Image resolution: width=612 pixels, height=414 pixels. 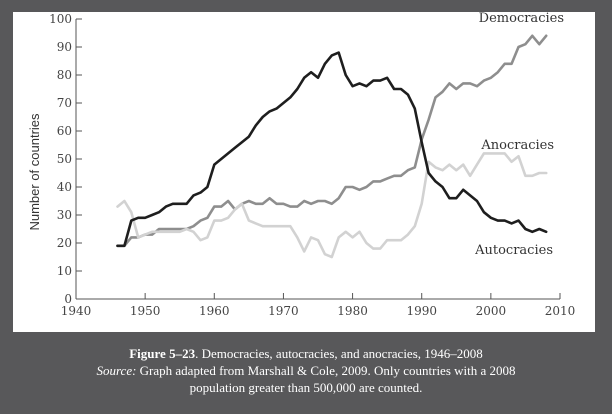 What do you see at coordinates (352, 311) in the screenshot?
I see `x-tick-label: 1980` at bounding box center [352, 311].